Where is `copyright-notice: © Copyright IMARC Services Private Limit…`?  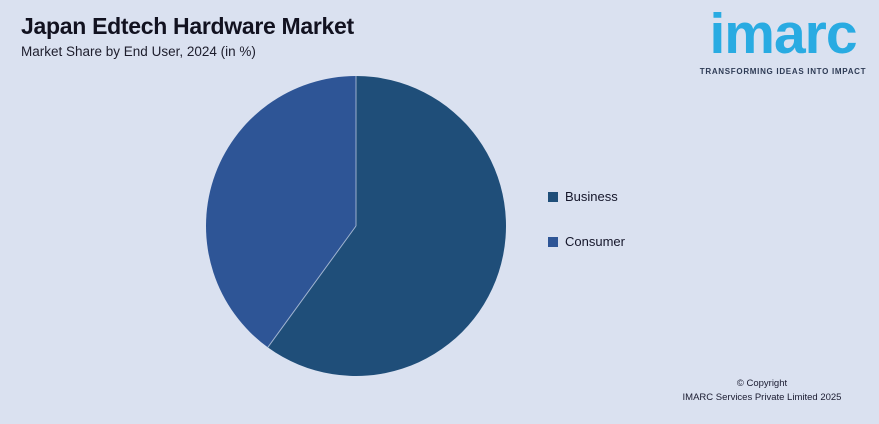
copyright-notice: © Copyright IMARC Services Private Limit… is located at coordinates (762, 390).